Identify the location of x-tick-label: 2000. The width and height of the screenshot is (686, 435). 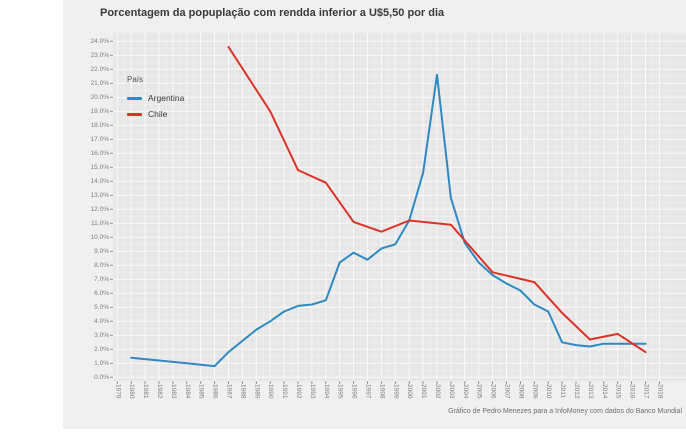
(410, 391).